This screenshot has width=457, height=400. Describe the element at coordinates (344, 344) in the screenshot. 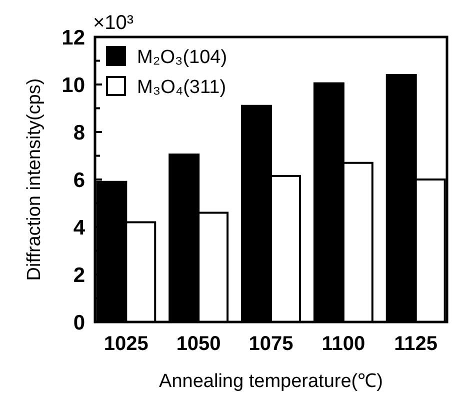

I see `x-tick-label: 1100` at that location.